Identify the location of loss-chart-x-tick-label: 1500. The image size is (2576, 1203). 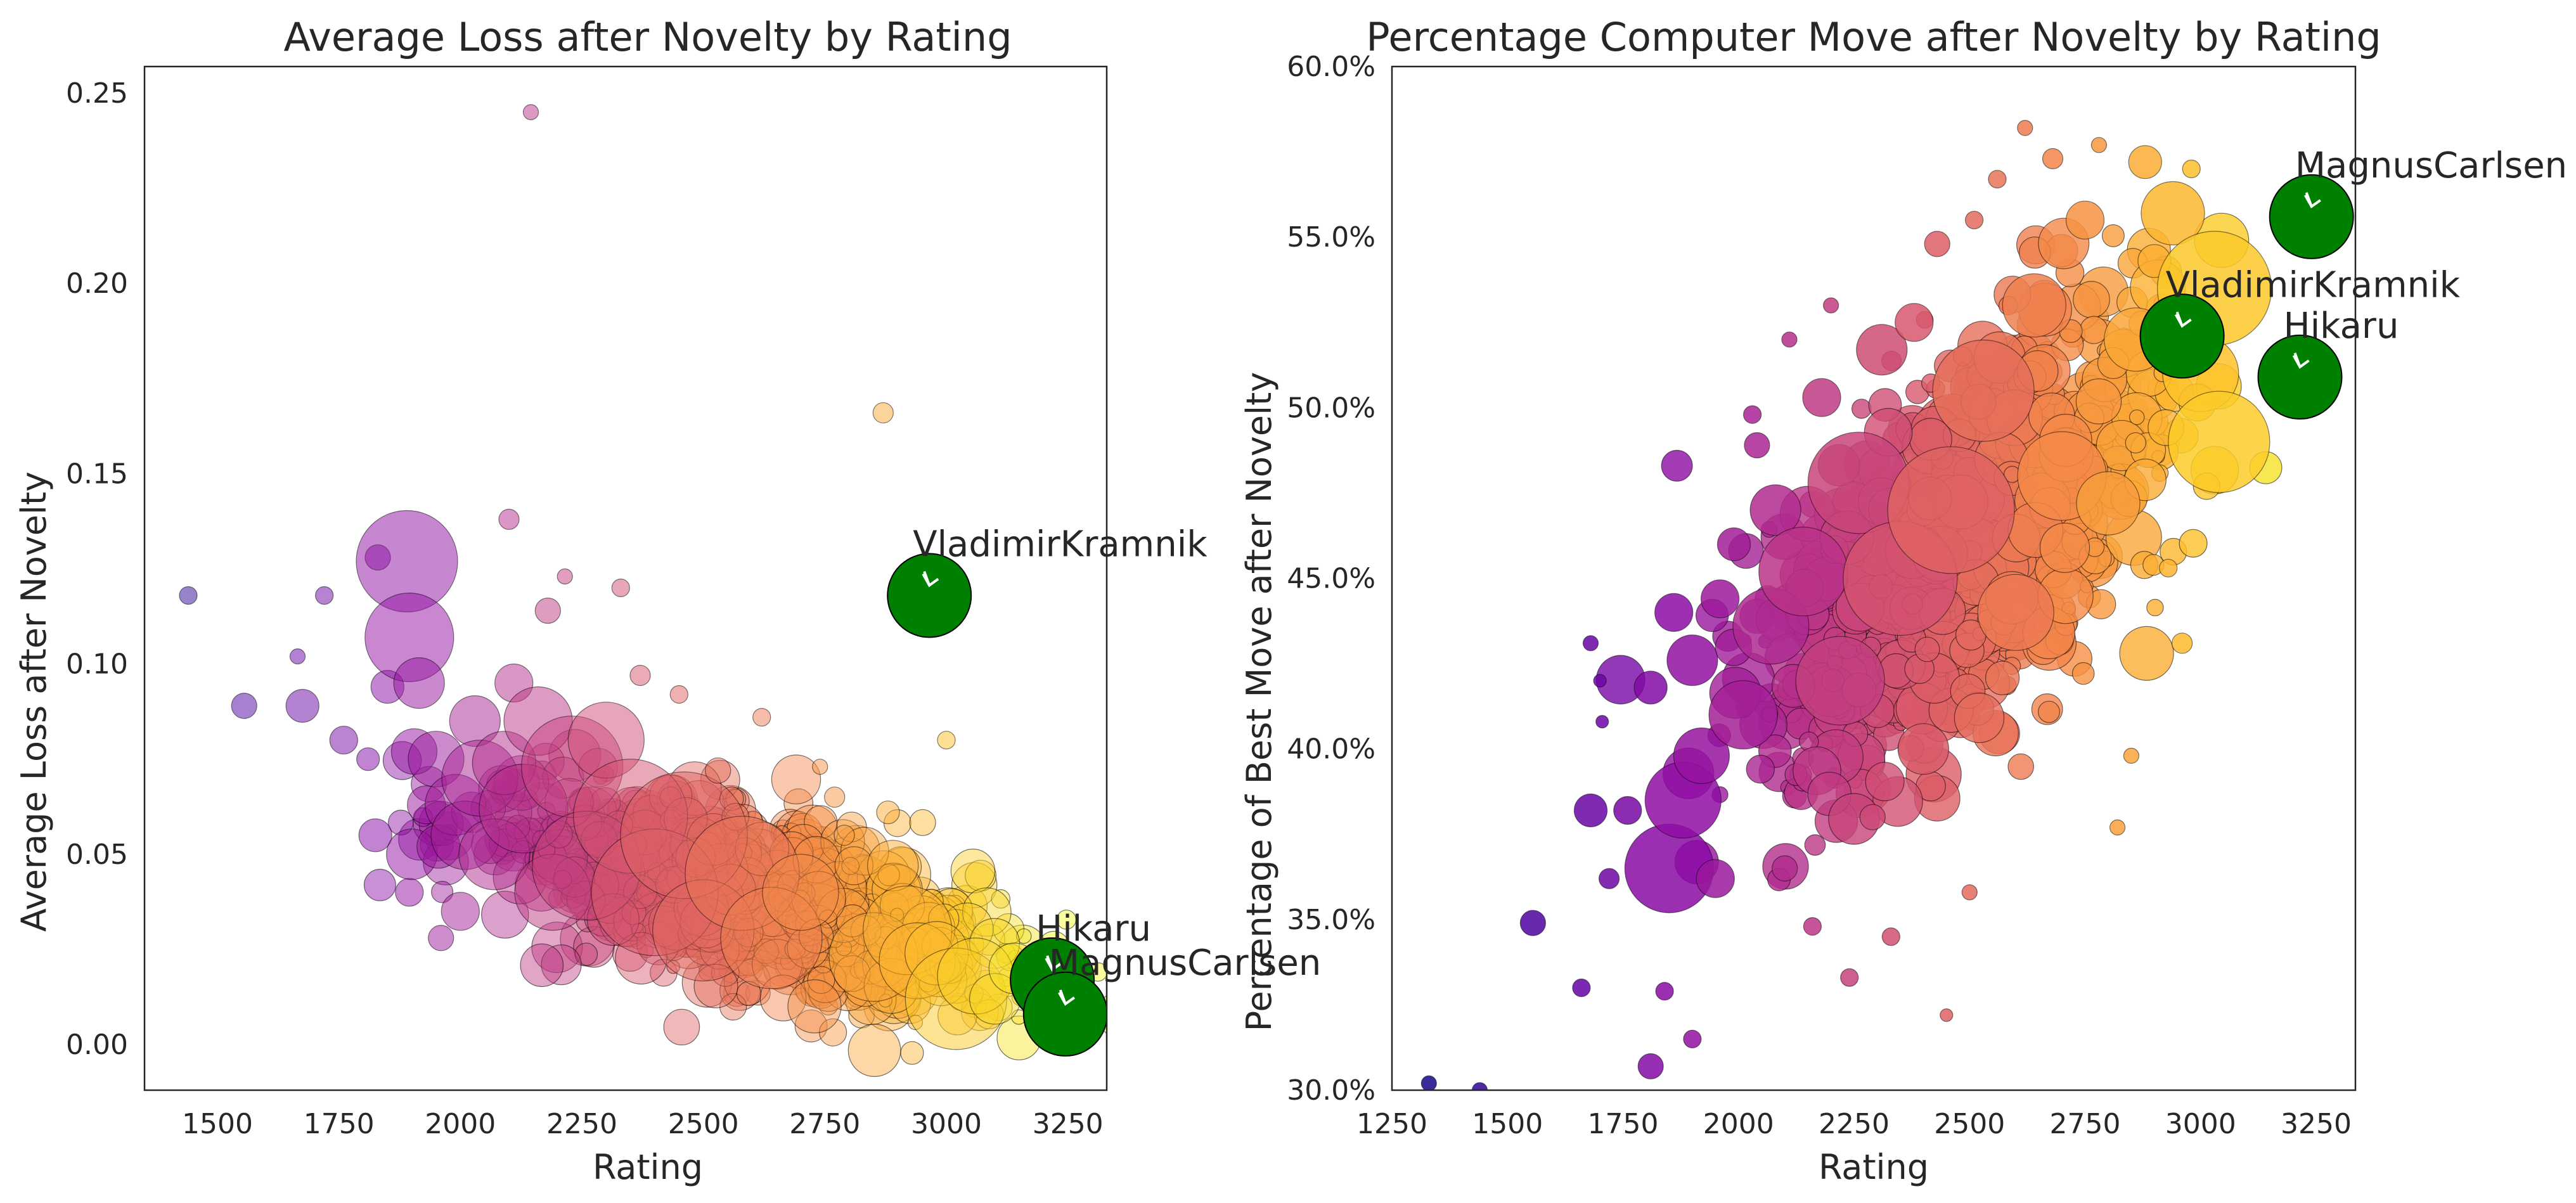
(217, 1124).